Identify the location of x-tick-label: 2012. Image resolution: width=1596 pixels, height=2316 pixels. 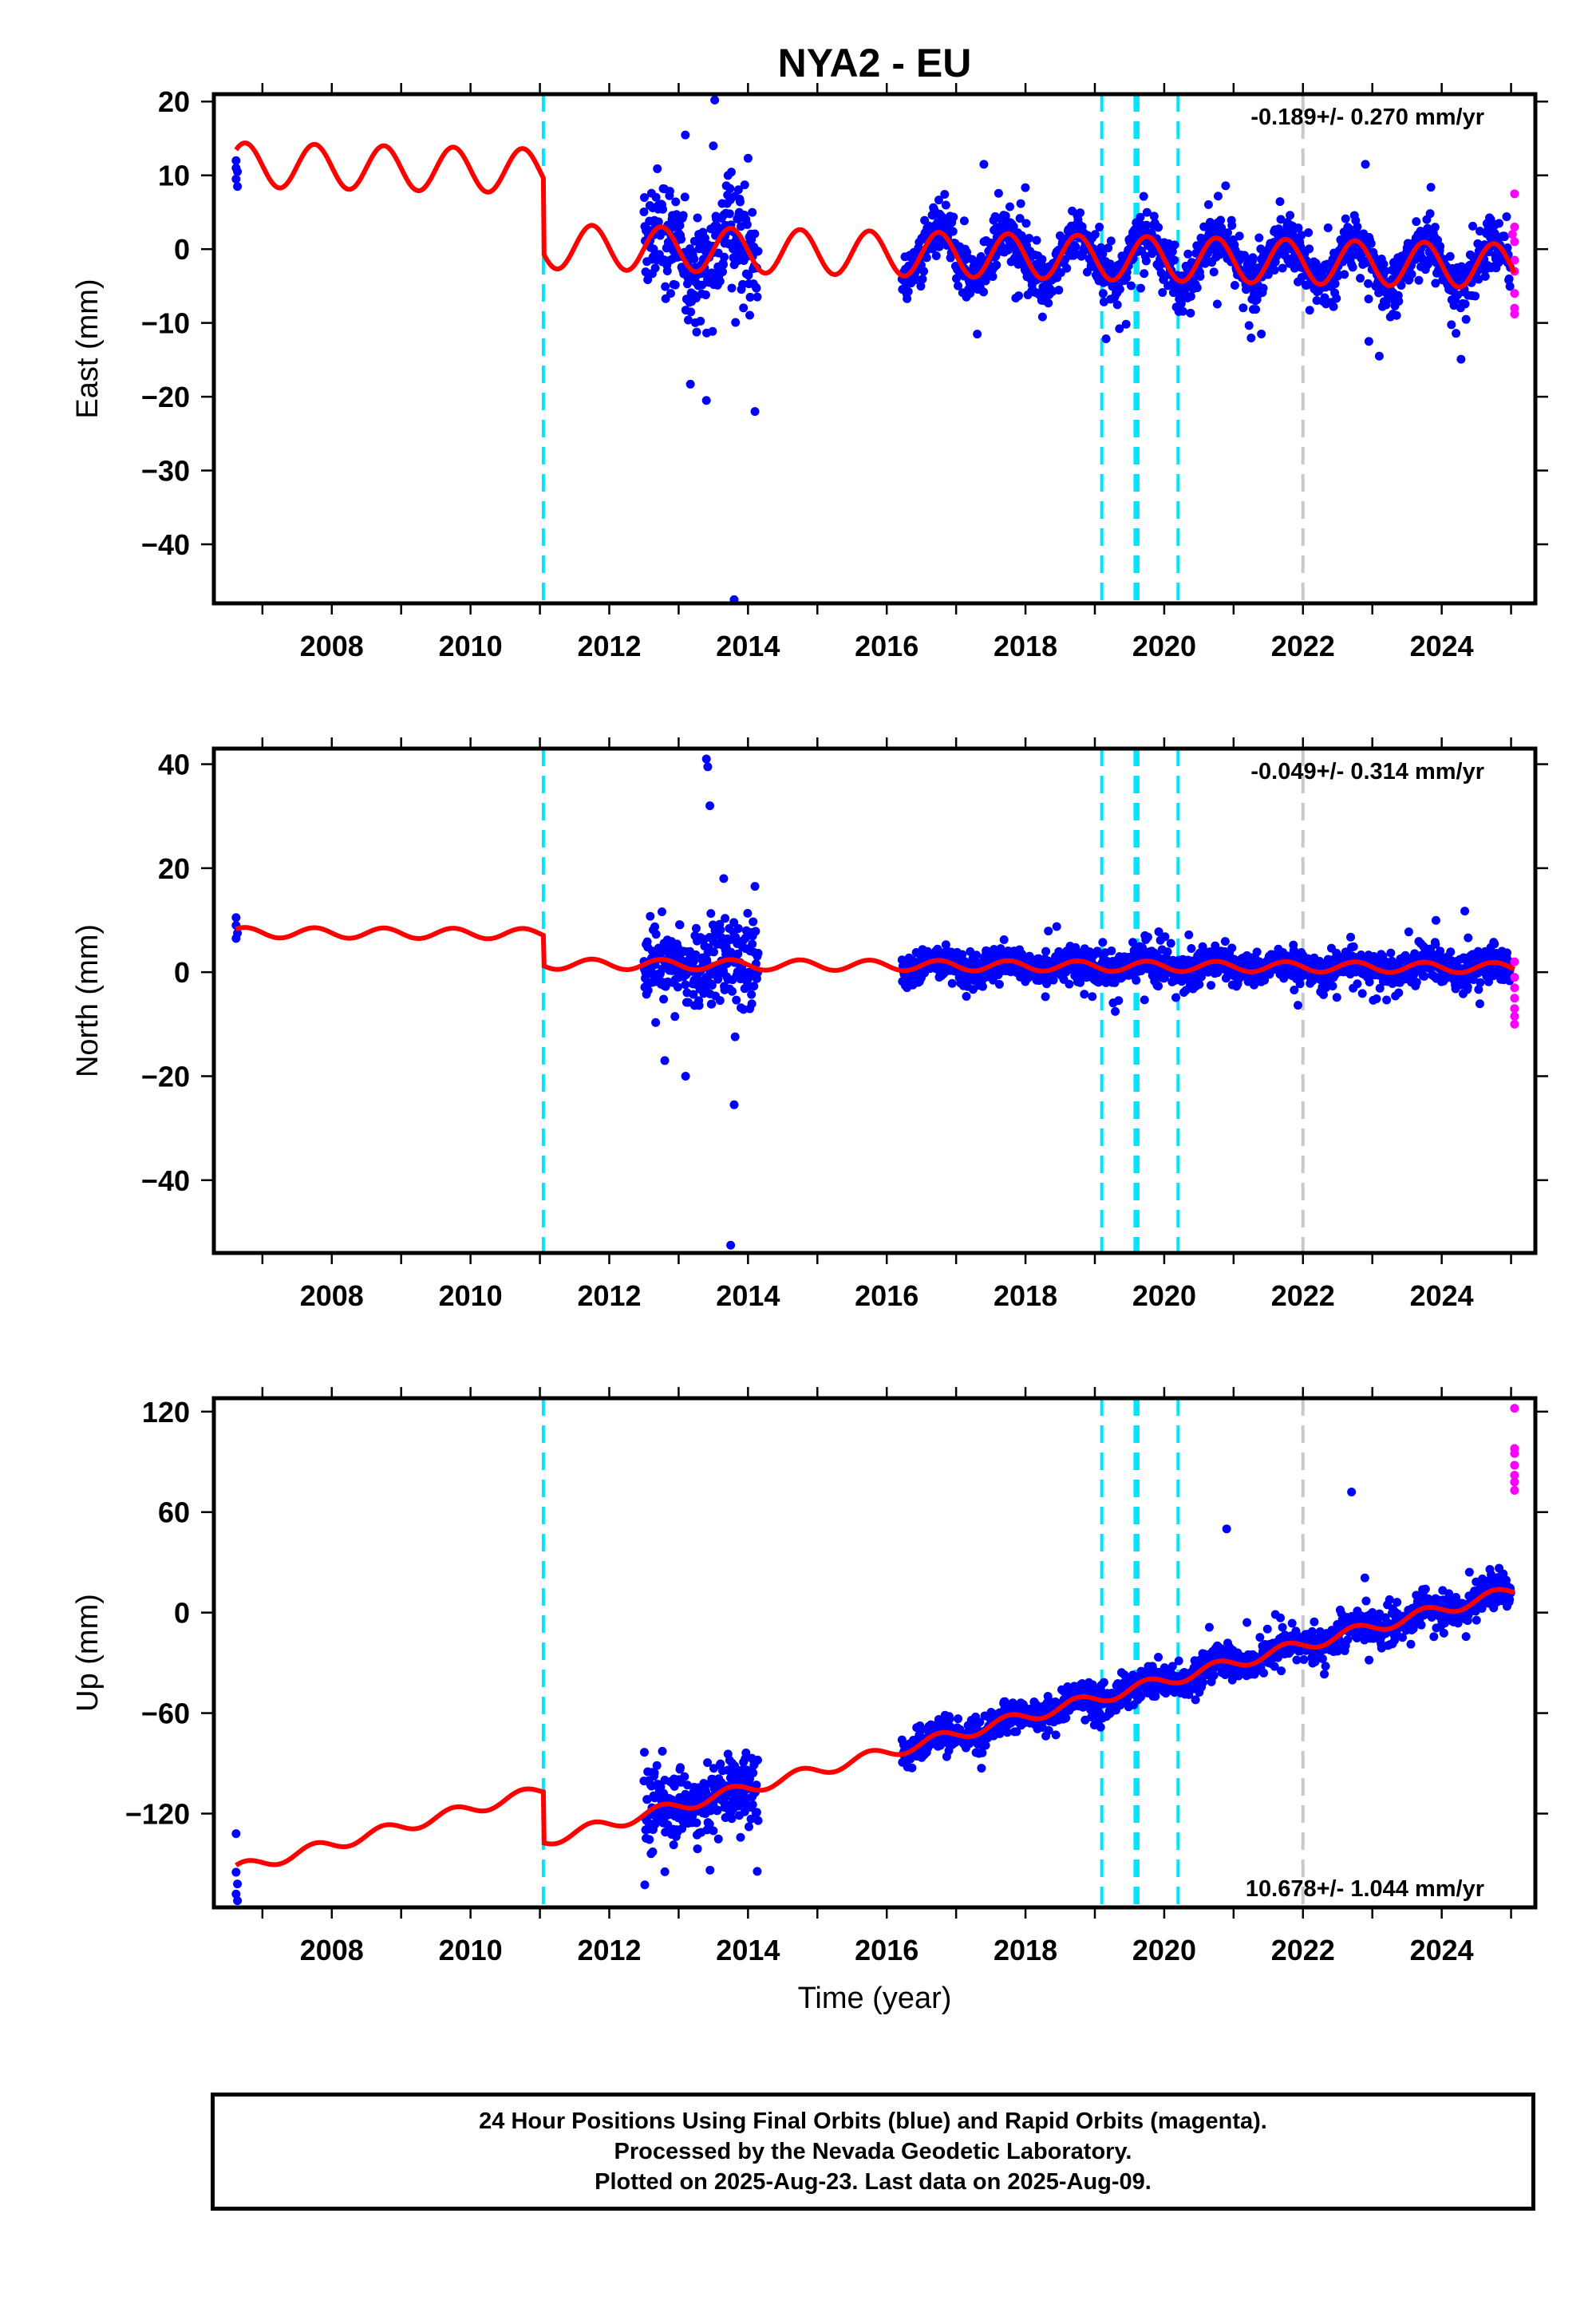
(609, 1295).